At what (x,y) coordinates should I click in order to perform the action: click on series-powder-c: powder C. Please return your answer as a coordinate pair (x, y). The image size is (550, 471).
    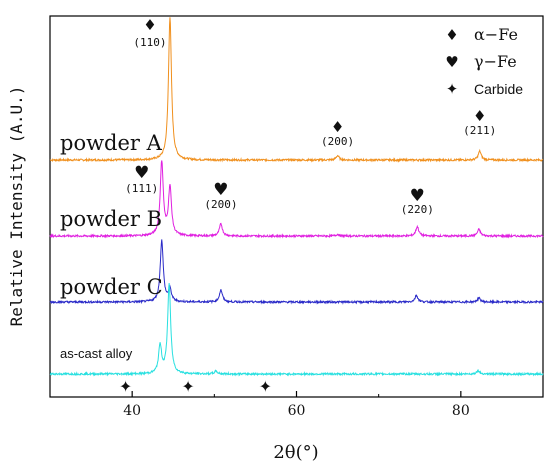
    Looking at the image, I should click on (296, 272).